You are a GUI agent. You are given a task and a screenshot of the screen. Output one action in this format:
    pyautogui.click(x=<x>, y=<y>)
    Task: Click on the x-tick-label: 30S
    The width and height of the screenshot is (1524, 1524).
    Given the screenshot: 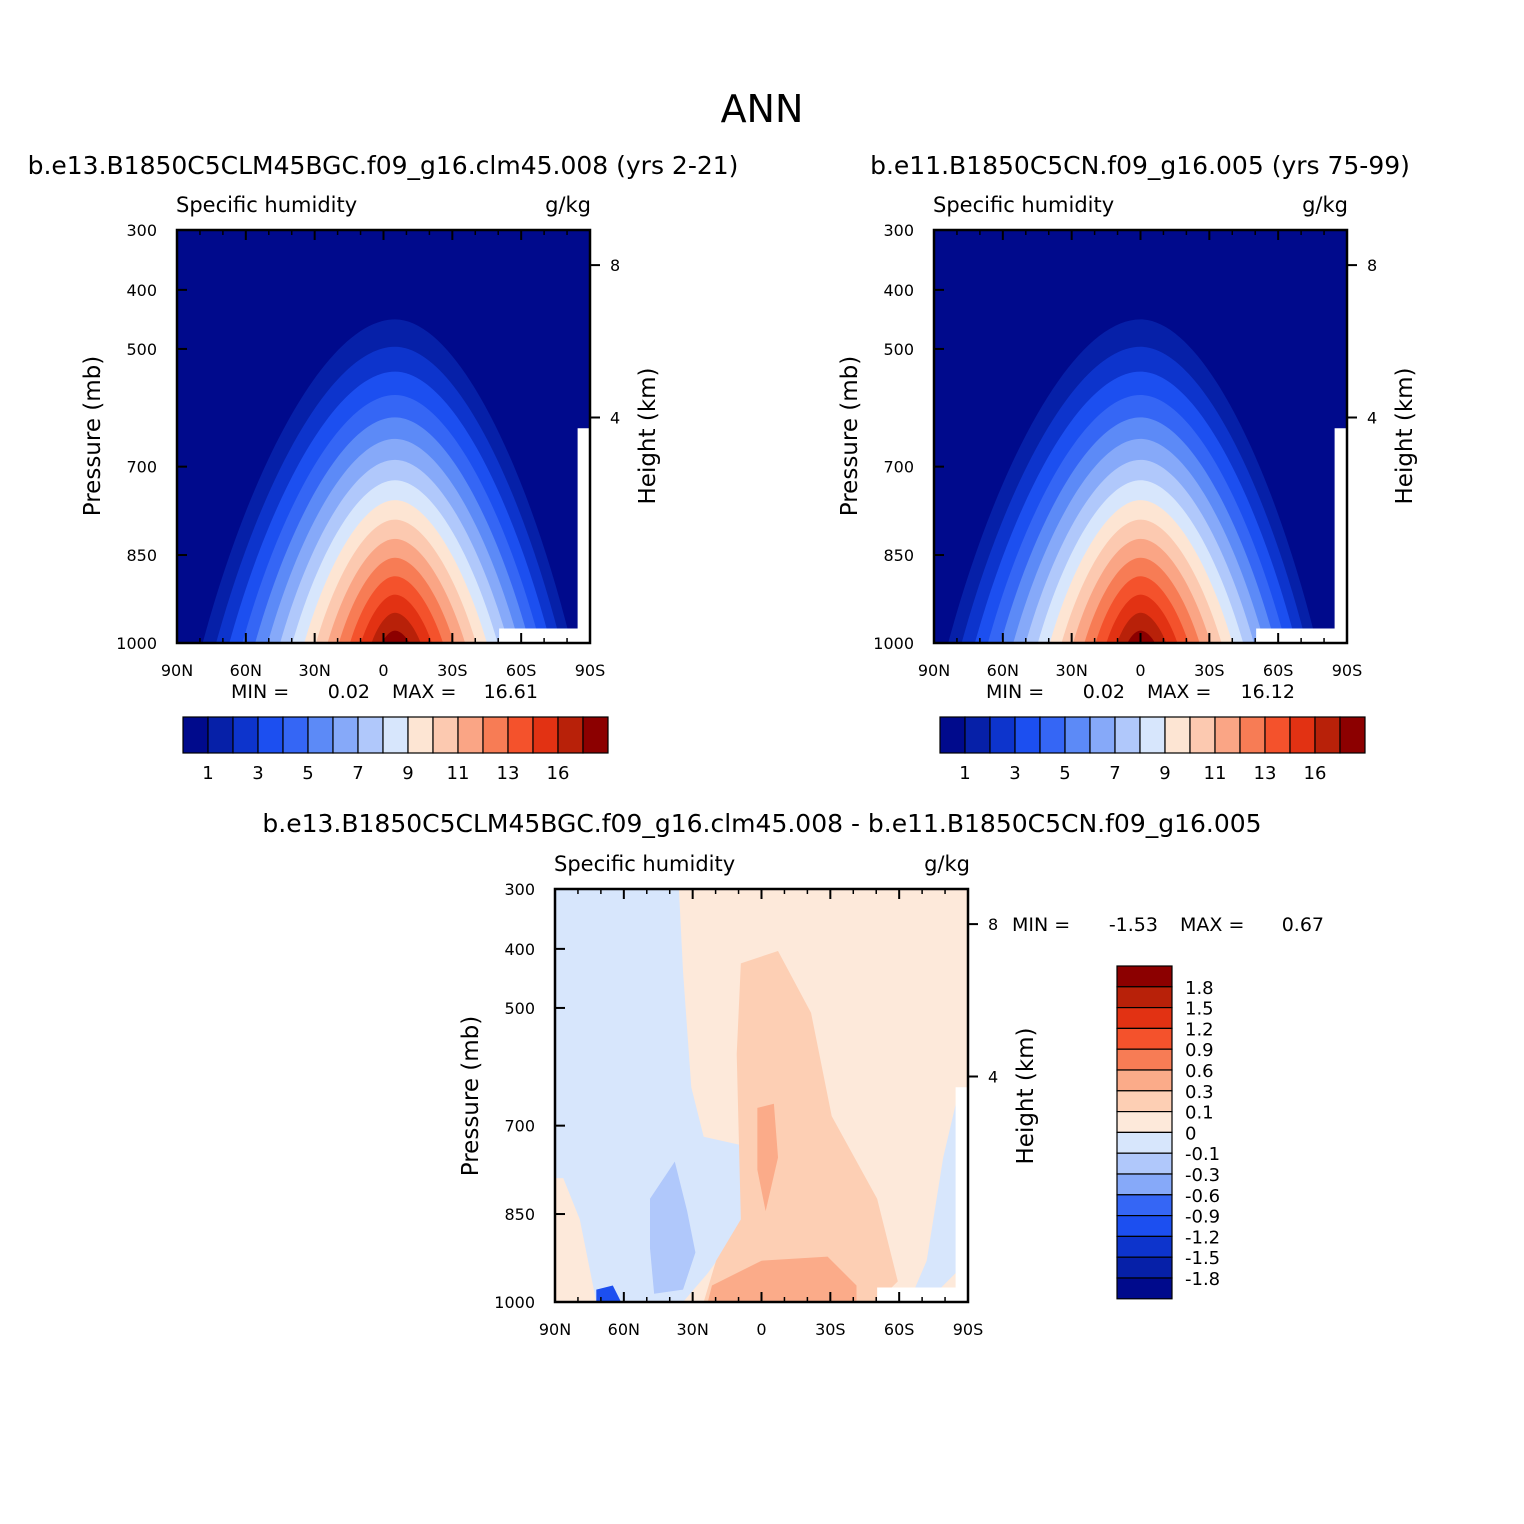 What is the action you would take?
    pyautogui.click(x=1209, y=670)
    